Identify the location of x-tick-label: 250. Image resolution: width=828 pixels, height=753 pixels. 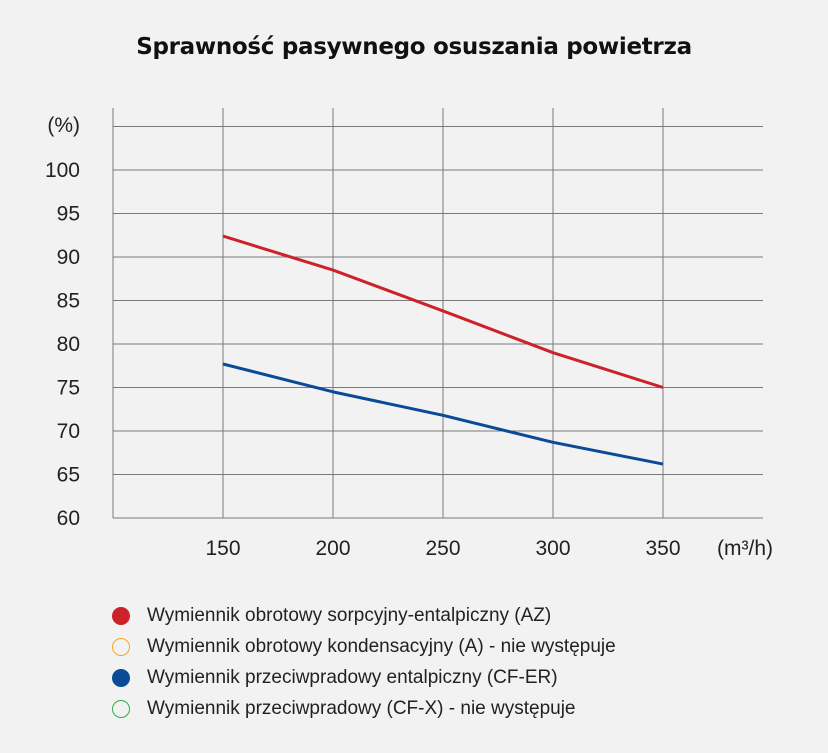
(442, 548).